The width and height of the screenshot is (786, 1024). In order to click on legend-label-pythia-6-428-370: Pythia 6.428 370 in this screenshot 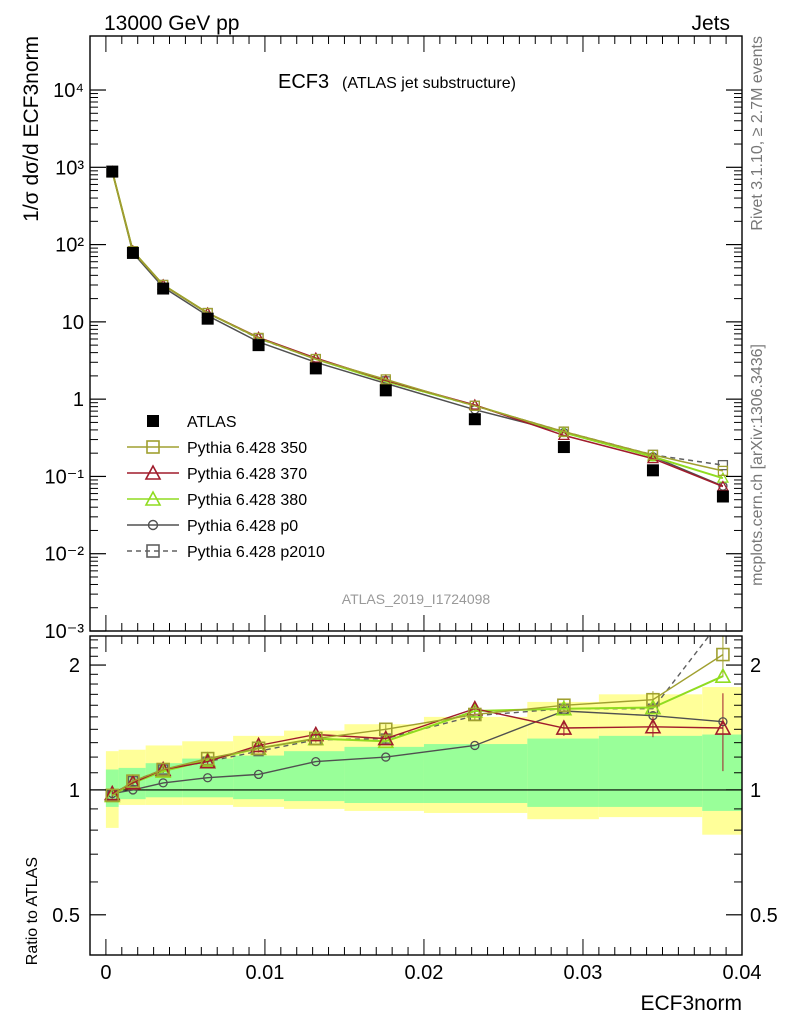, I will do `click(247, 474)`.